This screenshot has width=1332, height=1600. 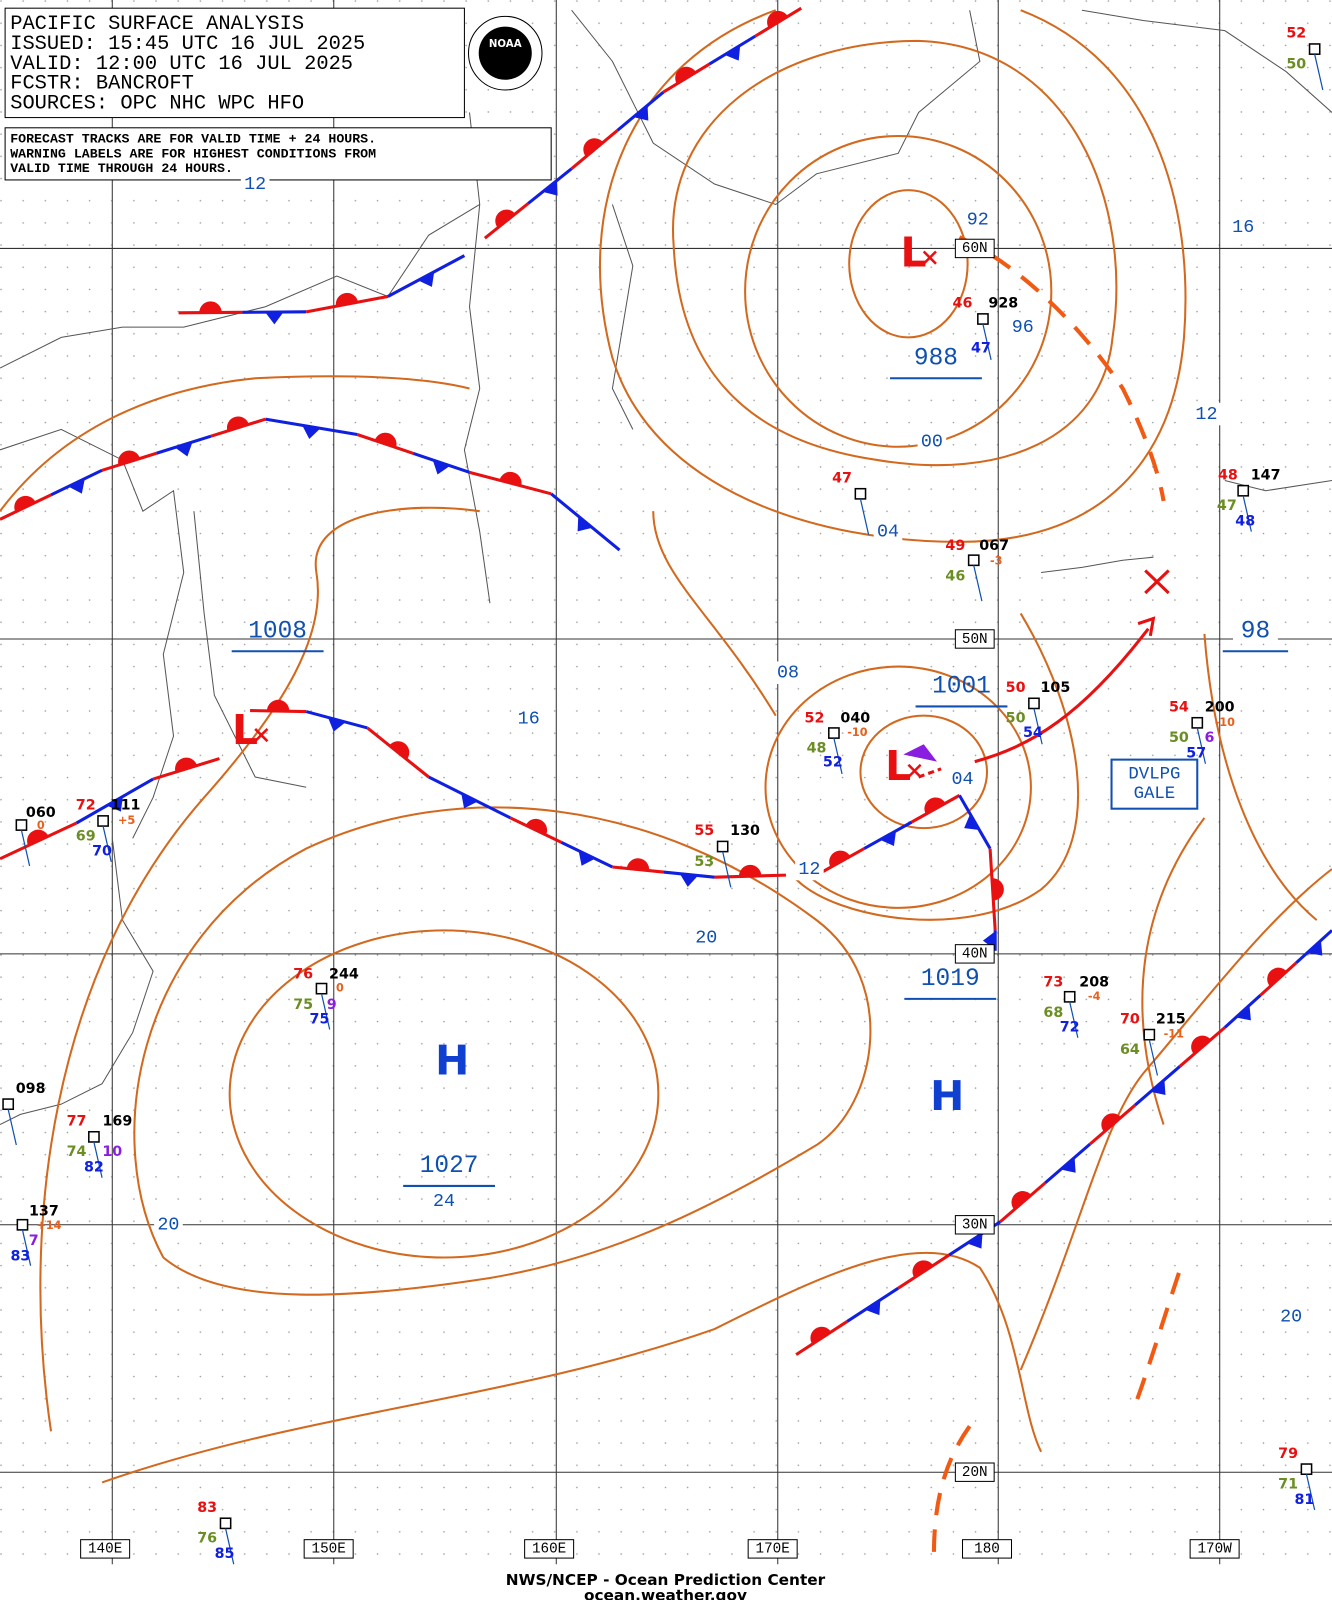 I want to click on header-line: VALID: 12:00 UTC 16 JUL 2025, so click(x=181, y=64).